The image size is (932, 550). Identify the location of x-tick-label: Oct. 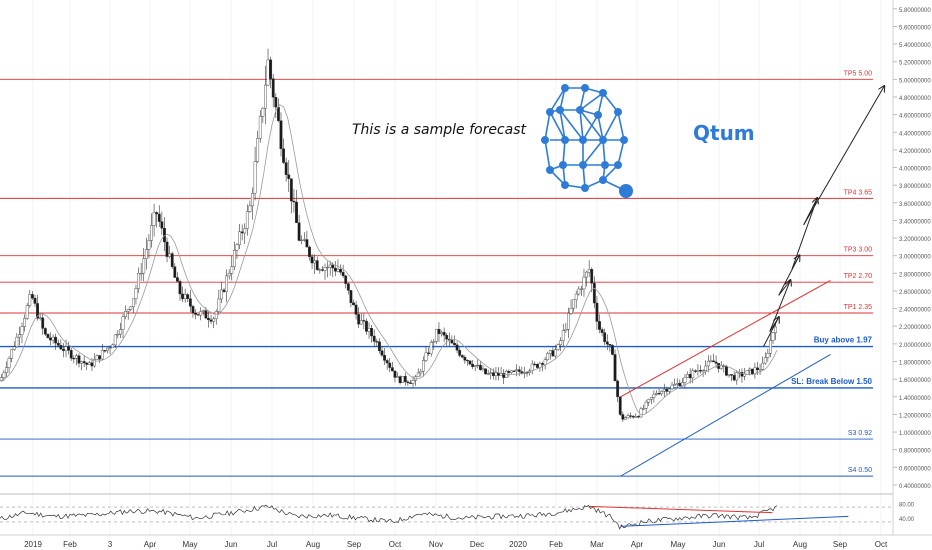
(395, 544).